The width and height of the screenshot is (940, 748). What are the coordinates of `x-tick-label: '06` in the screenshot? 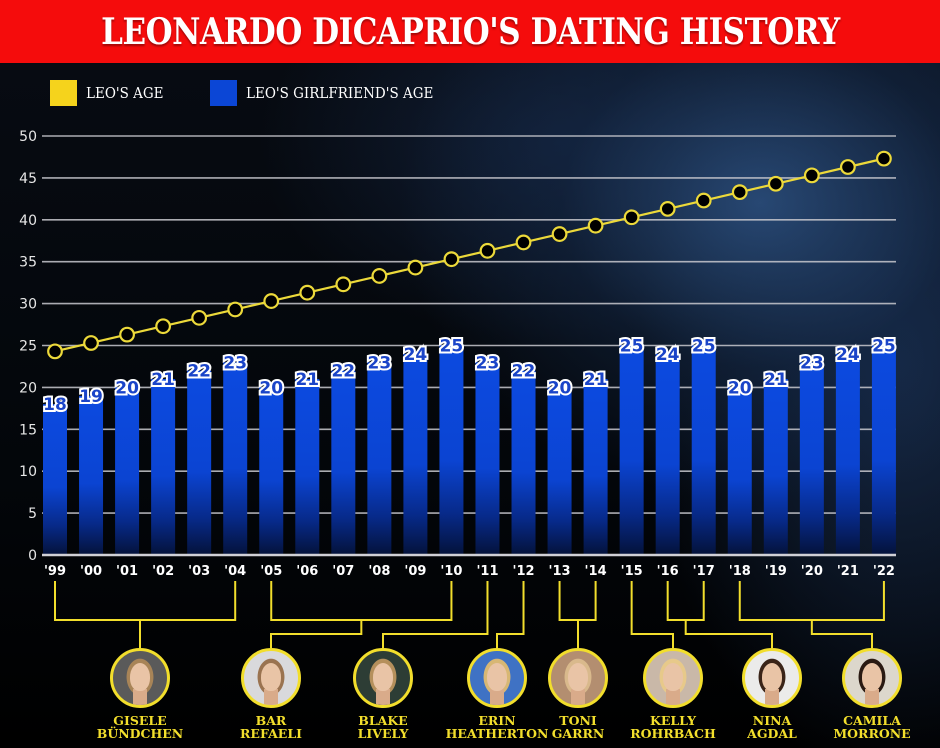 It's located at (307, 571).